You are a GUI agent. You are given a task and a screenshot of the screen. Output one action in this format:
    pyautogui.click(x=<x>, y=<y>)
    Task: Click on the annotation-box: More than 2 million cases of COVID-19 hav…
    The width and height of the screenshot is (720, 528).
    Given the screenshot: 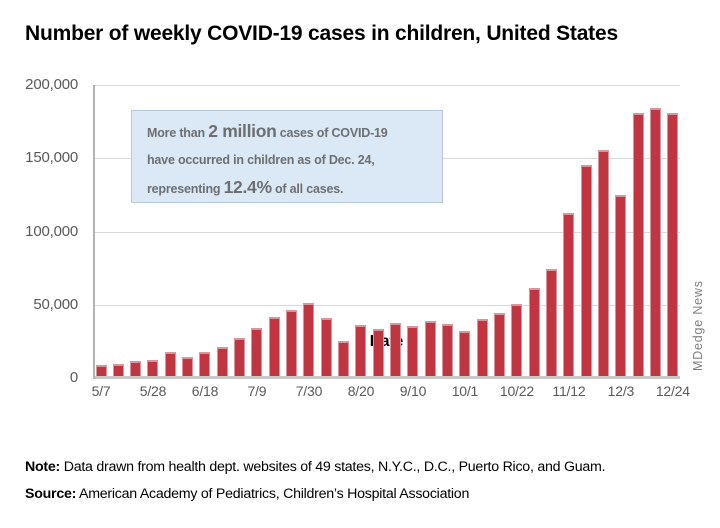 What is the action you would take?
    pyautogui.click(x=287, y=156)
    